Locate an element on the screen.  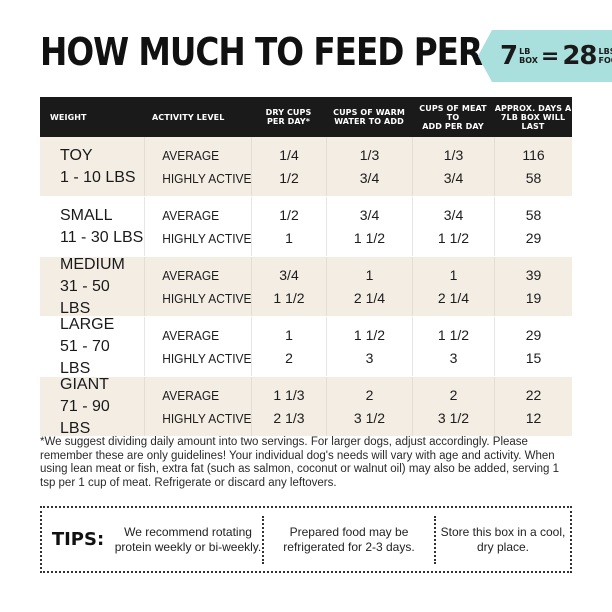
dry-cups-cell: 1/2 1 is located at coordinates (288, 226).